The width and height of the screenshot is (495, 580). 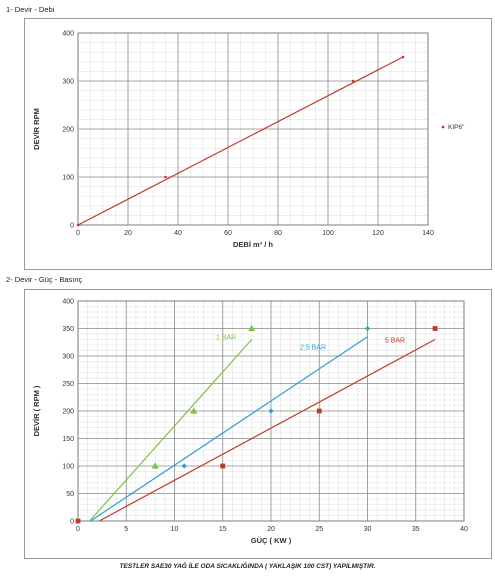 What do you see at coordinates (128, 233) in the screenshot?
I see `chart1-xtick-label: 20` at bounding box center [128, 233].